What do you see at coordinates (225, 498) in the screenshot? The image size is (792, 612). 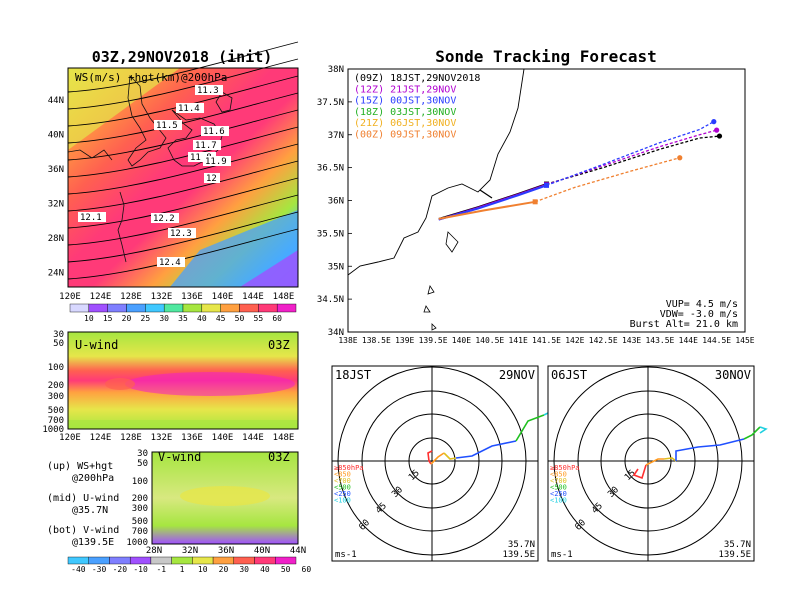 I see `v-wind-panel` at bounding box center [225, 498].